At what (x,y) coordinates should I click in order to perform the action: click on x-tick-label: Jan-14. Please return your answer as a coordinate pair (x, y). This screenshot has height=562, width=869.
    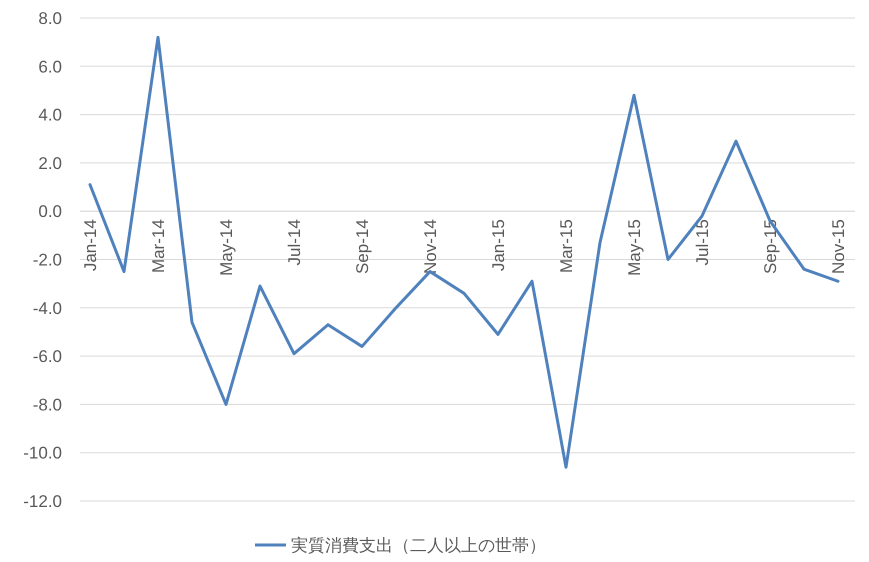
    Looking at the image, I should click on (90, 245).